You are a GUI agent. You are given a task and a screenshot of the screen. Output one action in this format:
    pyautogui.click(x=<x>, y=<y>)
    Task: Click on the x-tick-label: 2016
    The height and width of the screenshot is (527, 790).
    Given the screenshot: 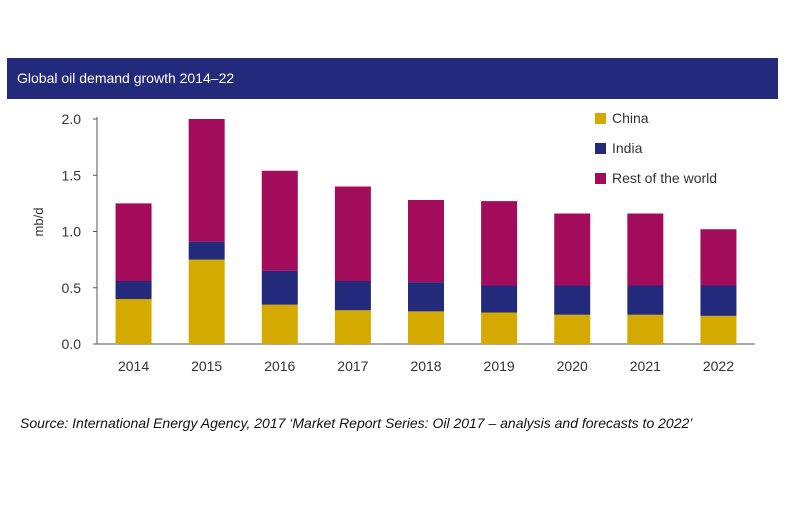 What is the action you would take?
    pyautogui.click(x=279, y=366)
    